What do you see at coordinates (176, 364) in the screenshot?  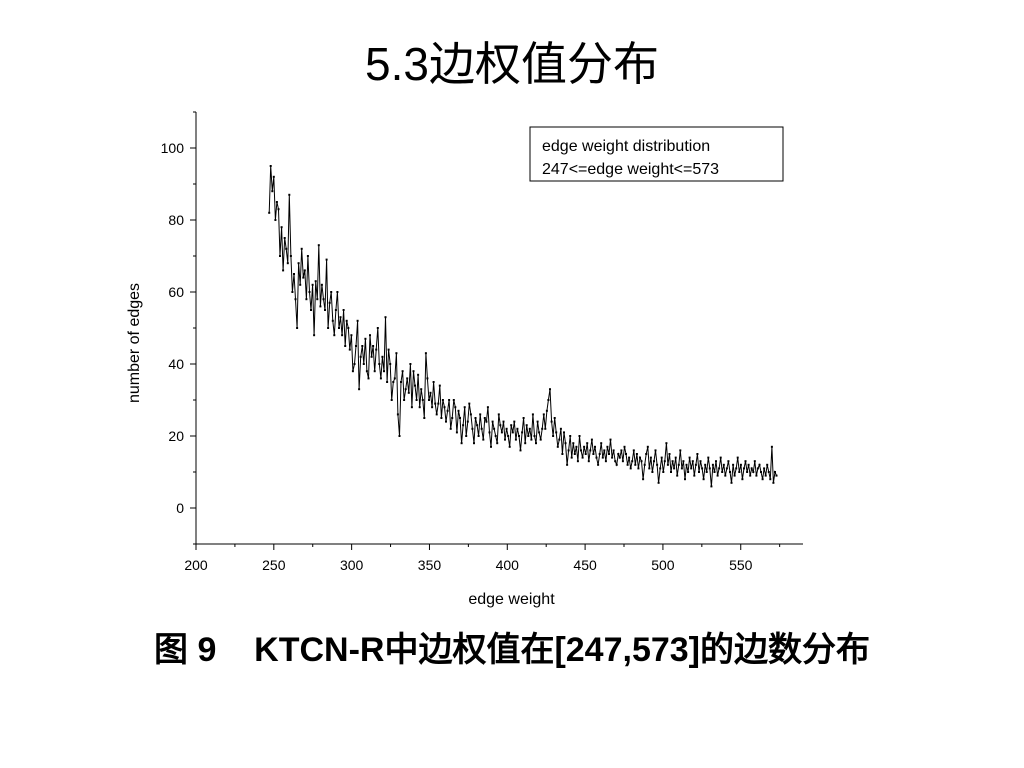 I see `y-tick-label: 40` at bounding box center [176, 364].